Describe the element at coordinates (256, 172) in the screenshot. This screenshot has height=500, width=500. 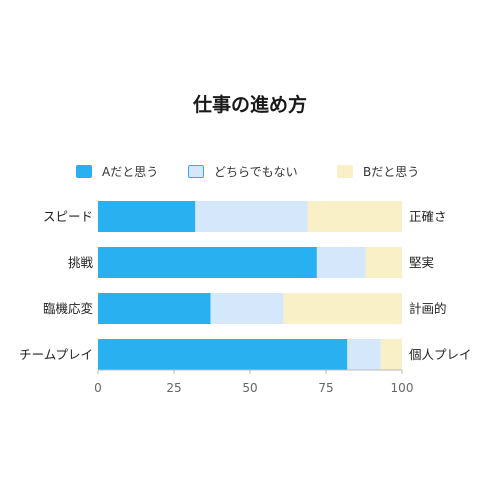
I see `legend-label-neutral: どちらでもない` at that location.